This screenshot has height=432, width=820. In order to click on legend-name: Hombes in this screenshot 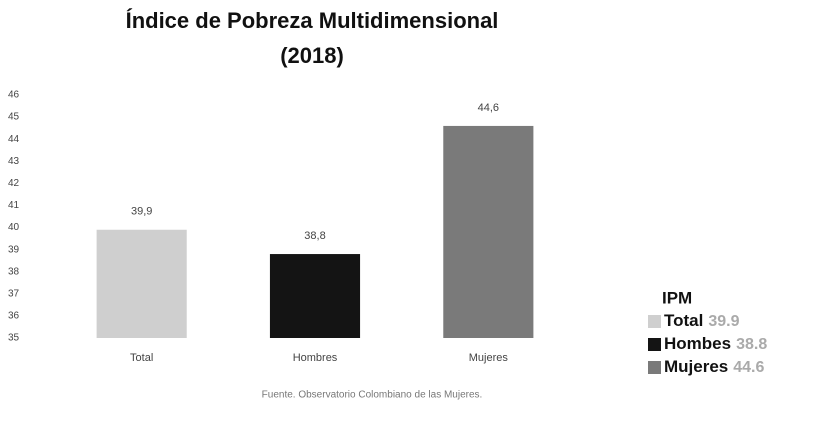, I will do `click(697, 343)`.